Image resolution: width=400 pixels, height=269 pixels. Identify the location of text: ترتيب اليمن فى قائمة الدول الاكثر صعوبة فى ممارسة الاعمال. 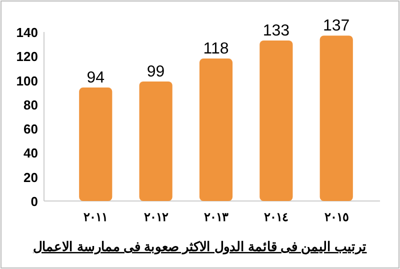
(200, 247).